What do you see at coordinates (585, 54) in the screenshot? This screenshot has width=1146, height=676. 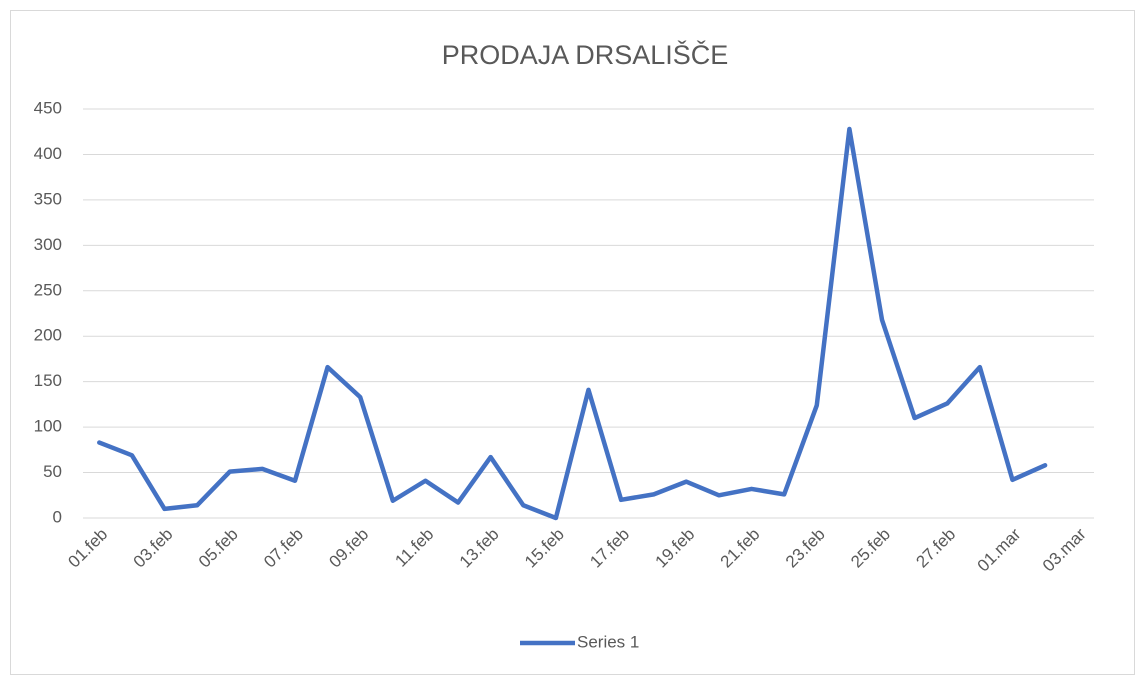 I see `chart-title: PRODAJA DRSALIŠČE` at bounding box center [585, 54].